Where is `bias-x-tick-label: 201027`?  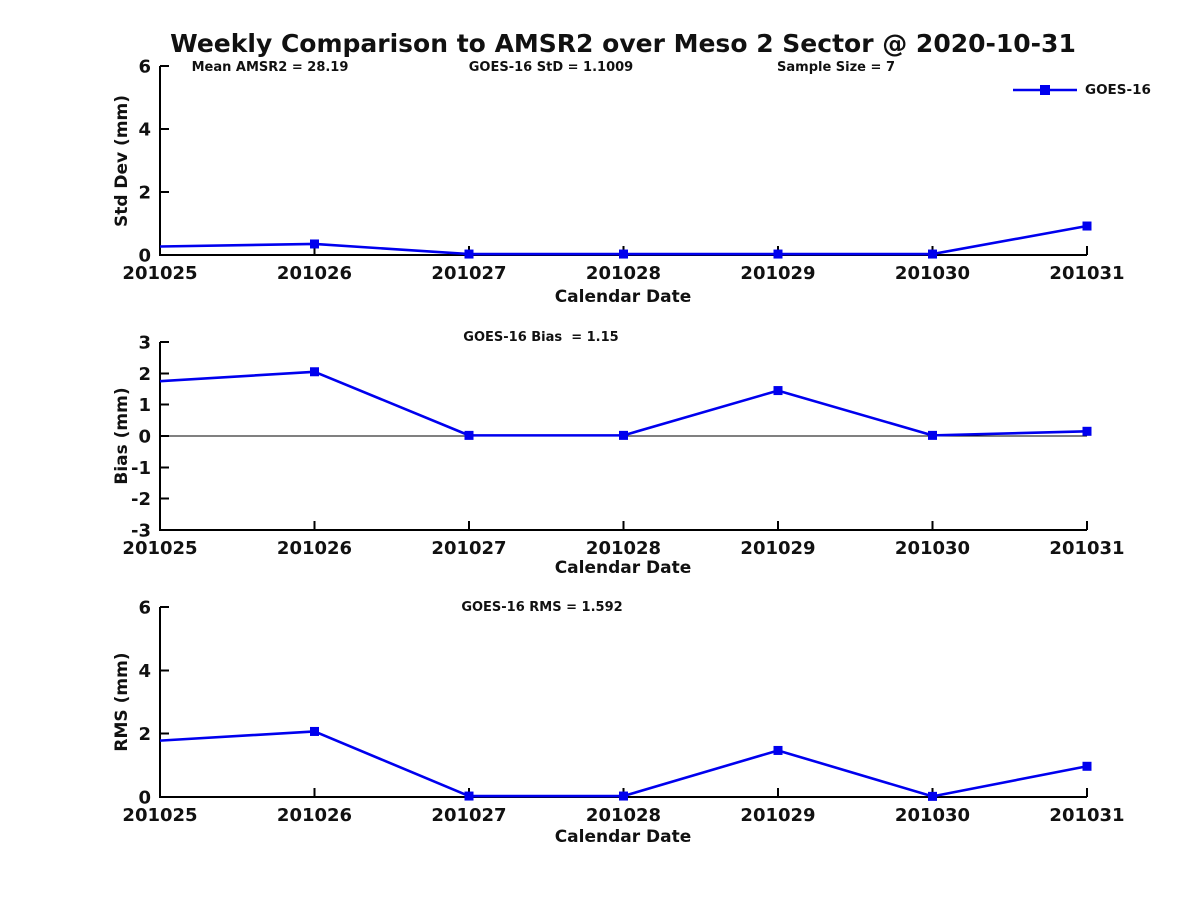 bias-x-tick-label: 201027 is located at coordinates (468, 548).